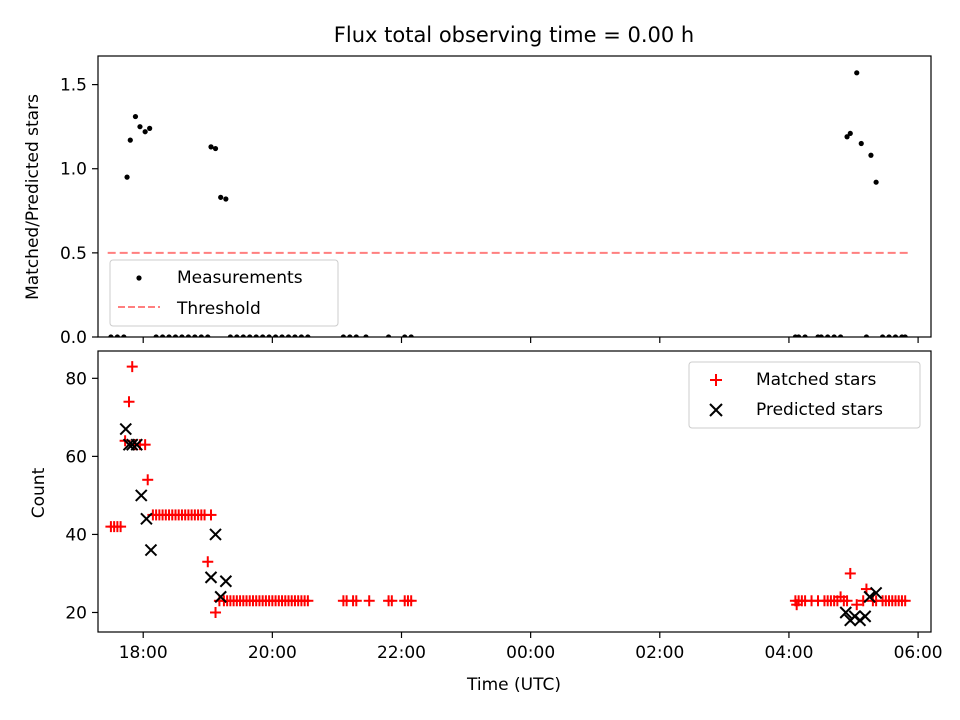 This screenshot has height=720, width=960. What do you see at coordinates (73, 86) in the screenshot?
I see `y-tick-label: 1.5` at bounding box center [73, 86].